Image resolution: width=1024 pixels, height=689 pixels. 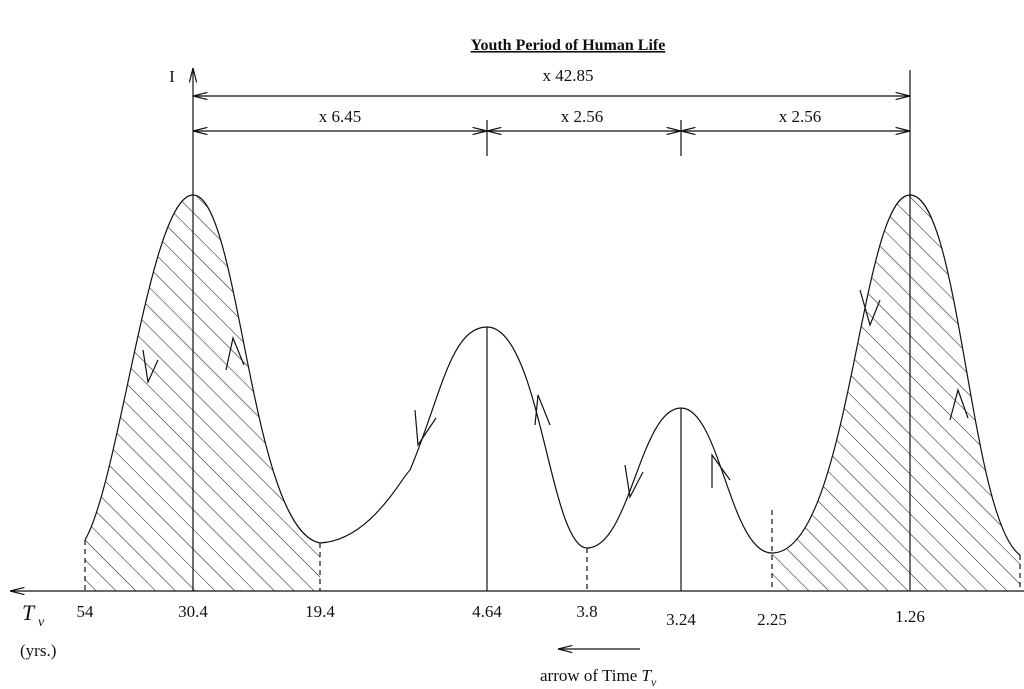 What do you see at coordinates (193, 611) in the screenshot?
I see `tick-label: 30.4` at bounding box center [193, 611].